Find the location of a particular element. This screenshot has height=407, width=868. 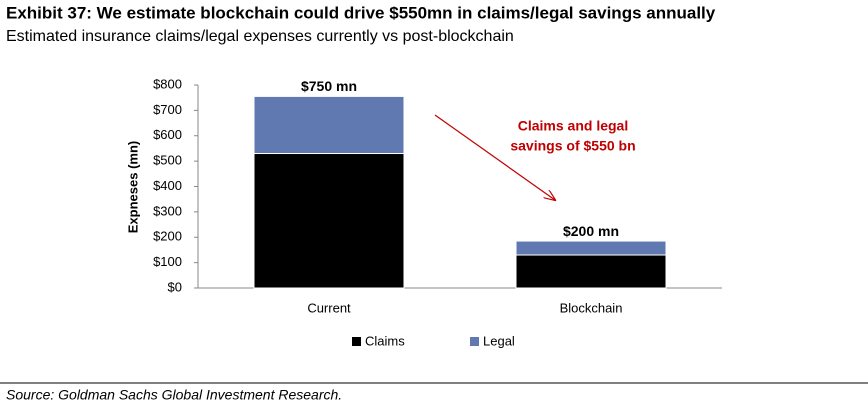

y-tick-label: $800 is located at coordinates (167, 83).